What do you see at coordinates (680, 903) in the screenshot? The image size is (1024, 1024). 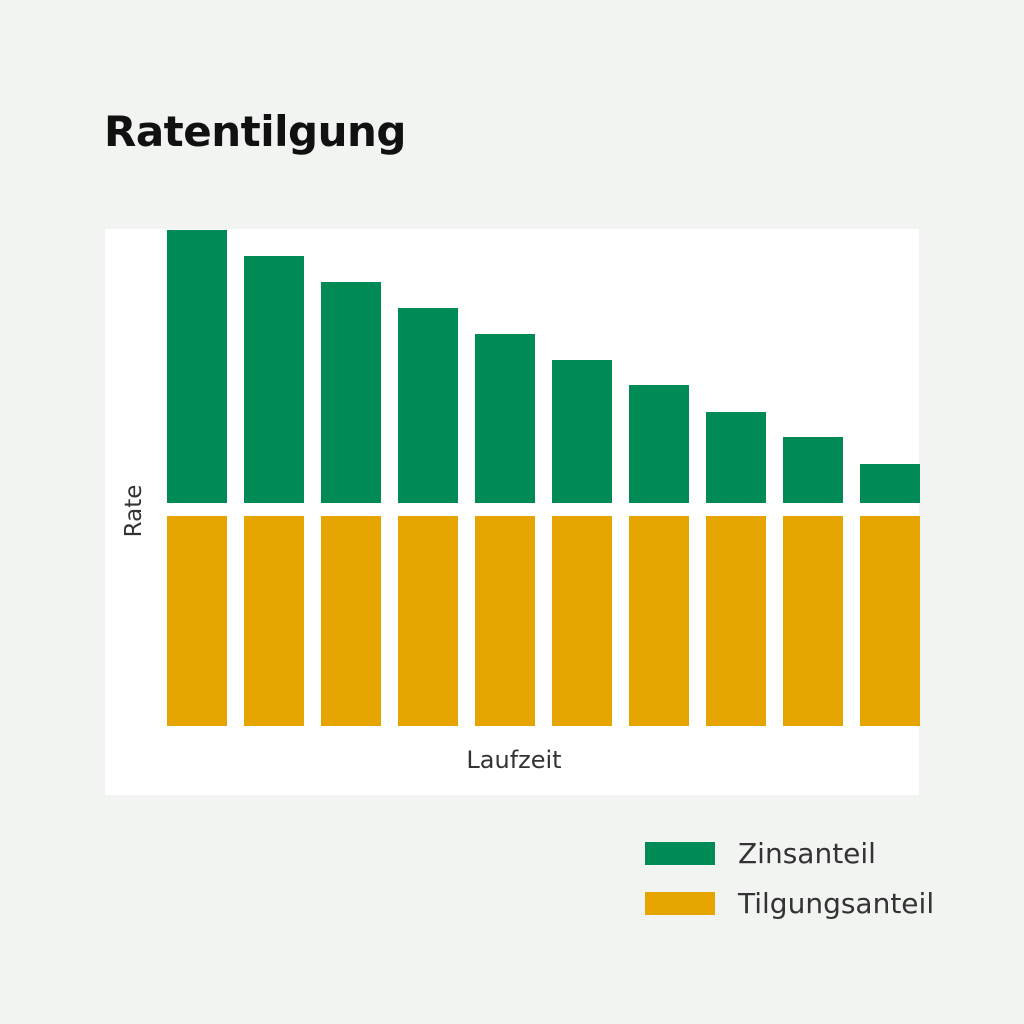 I see `legend-swatch-tilgungsanteil` at bounding box center [680, 903].